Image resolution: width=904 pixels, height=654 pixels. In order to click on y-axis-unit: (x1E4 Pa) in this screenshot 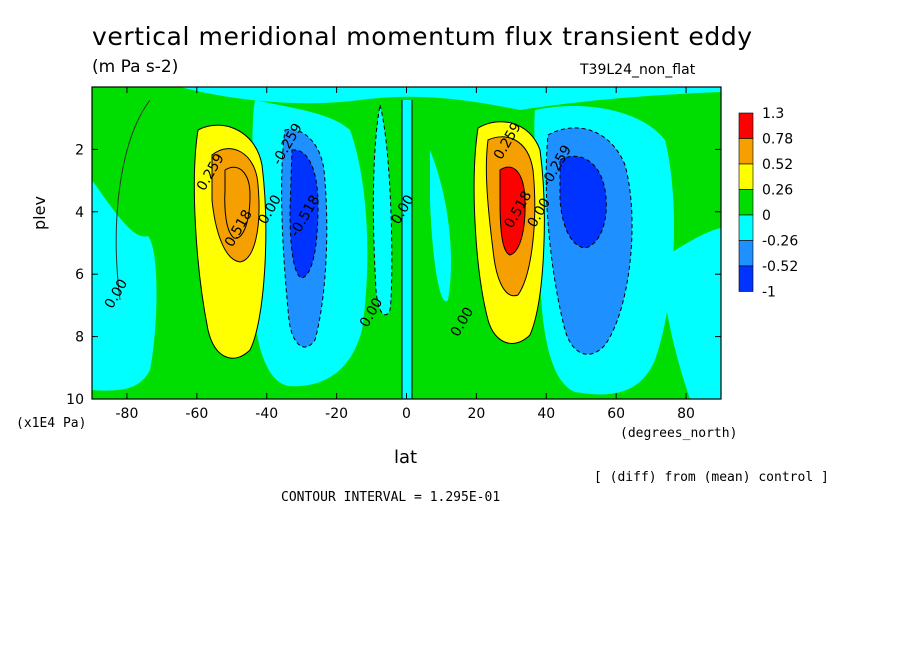, I will do `click(51, 423)`.